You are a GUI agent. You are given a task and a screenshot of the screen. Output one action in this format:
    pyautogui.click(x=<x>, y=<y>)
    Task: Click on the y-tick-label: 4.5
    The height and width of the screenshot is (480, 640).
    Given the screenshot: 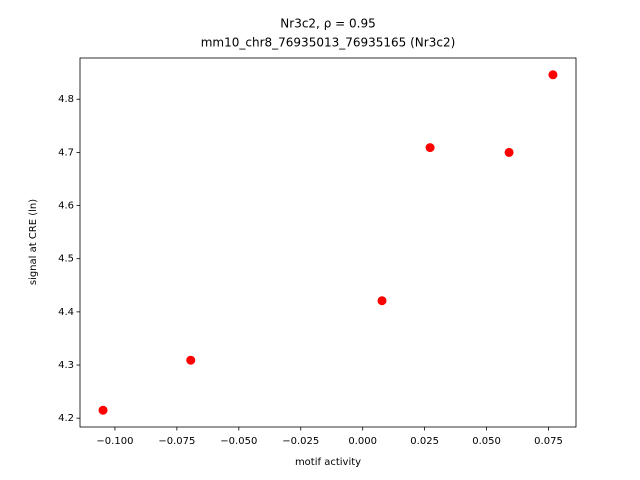 What is the action you would take?
    pyautogui.click(x=66, y=259)
    